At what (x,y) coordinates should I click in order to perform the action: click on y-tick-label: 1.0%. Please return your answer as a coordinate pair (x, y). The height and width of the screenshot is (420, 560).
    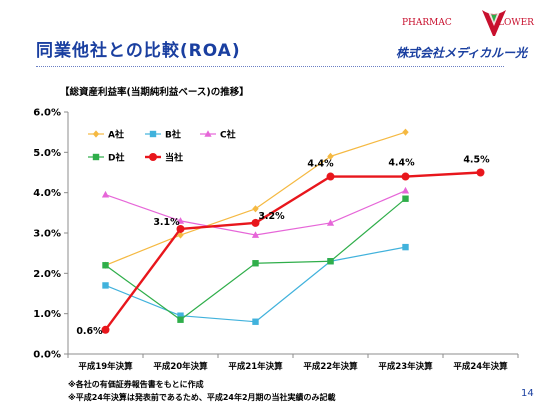
    Looking at the image, I should click on (47, 314).